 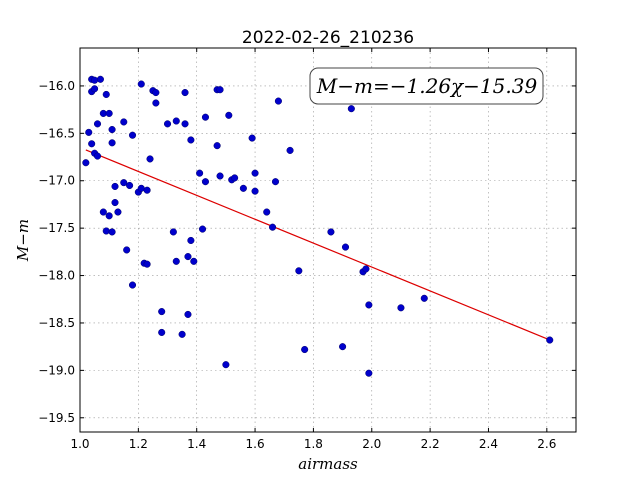 What do you see at coordinates (196, 444) in the screenshot?
I see `x-tick-label: 1.4` at bounding box center [196, 444].